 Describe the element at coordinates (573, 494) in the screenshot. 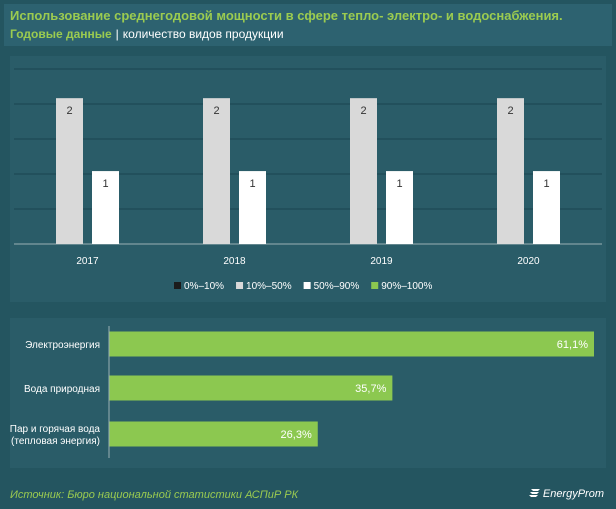

I see `brand-logo-text: EnergyProm` at that location.